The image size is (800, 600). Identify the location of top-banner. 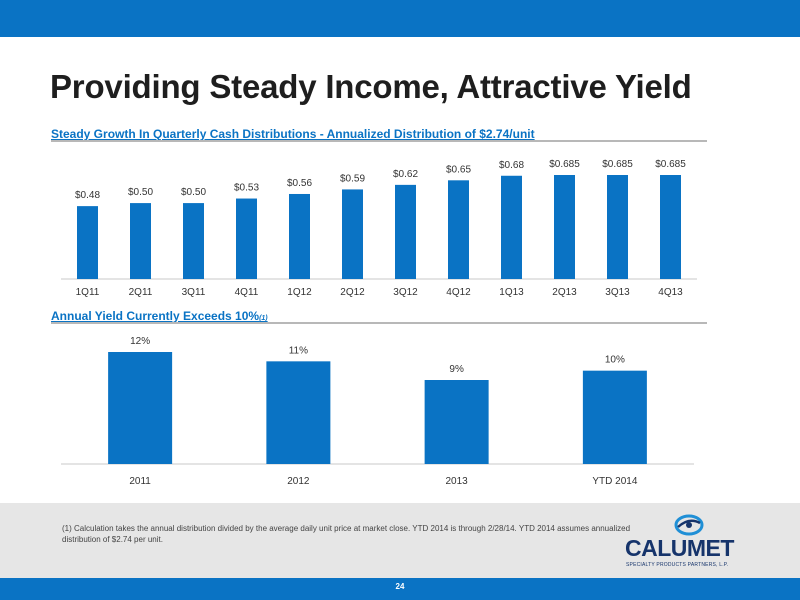
(400, 18).